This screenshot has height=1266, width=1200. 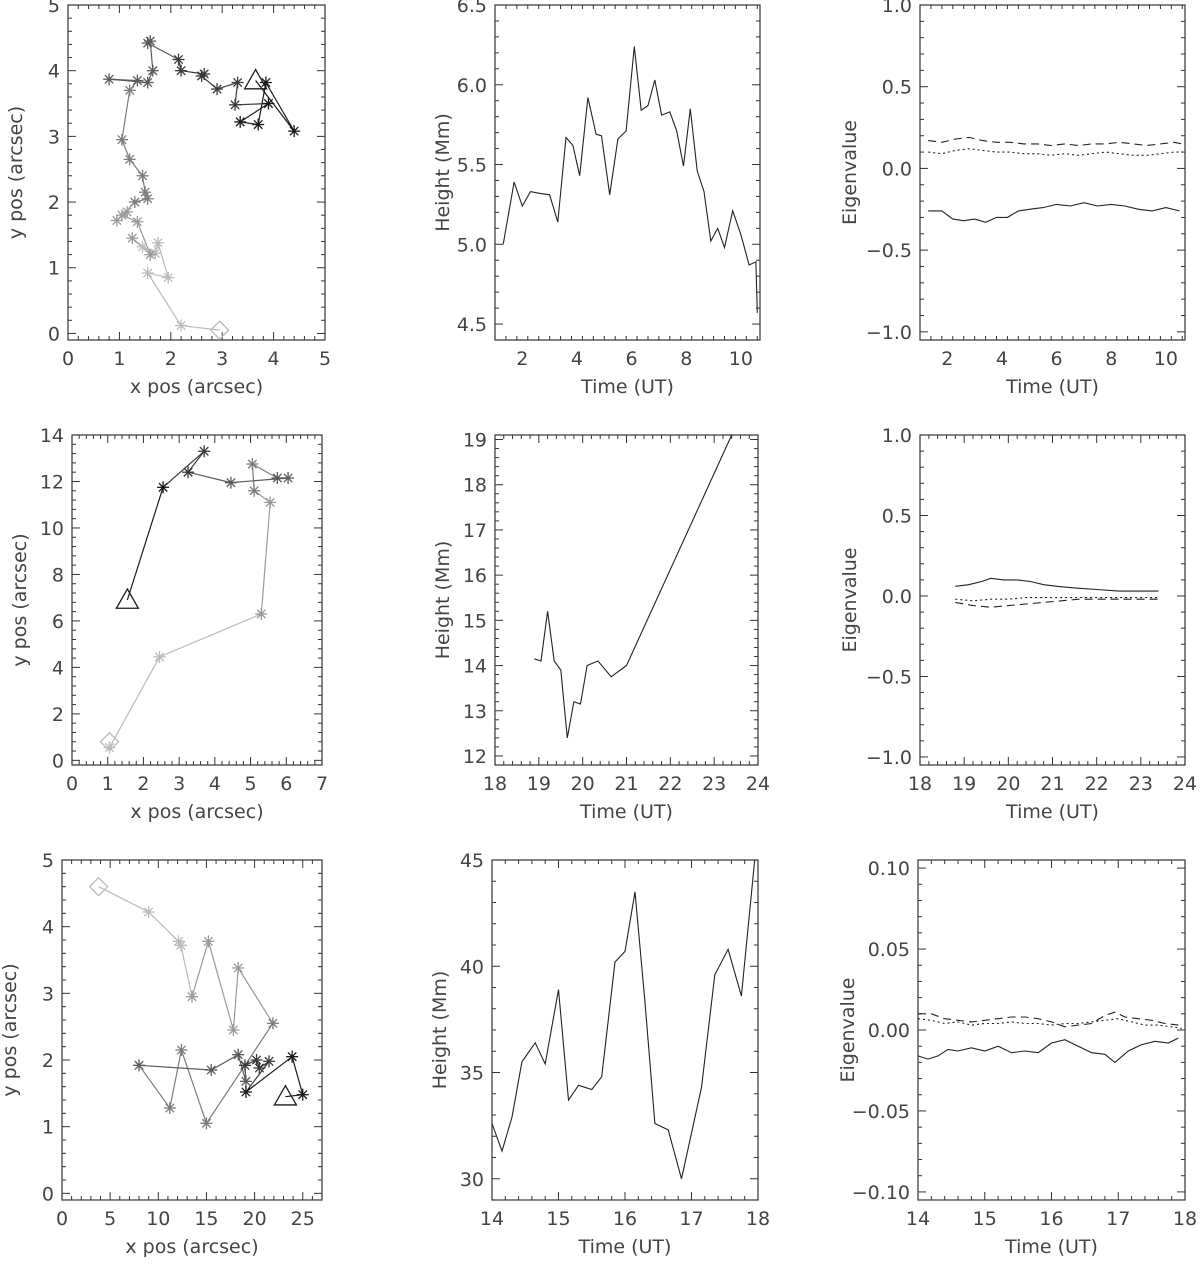 What do you see at coordinates (1002, 359) in the screenshot?
I see `x-tick-label: 4` at bounding box center [1002, 359].